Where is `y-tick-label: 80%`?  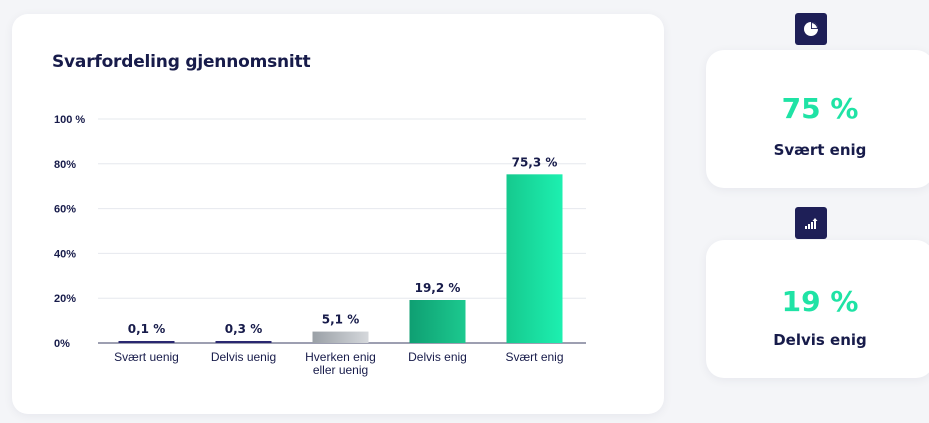
y-tick-label: 80% is located at coordinates (65, 165).